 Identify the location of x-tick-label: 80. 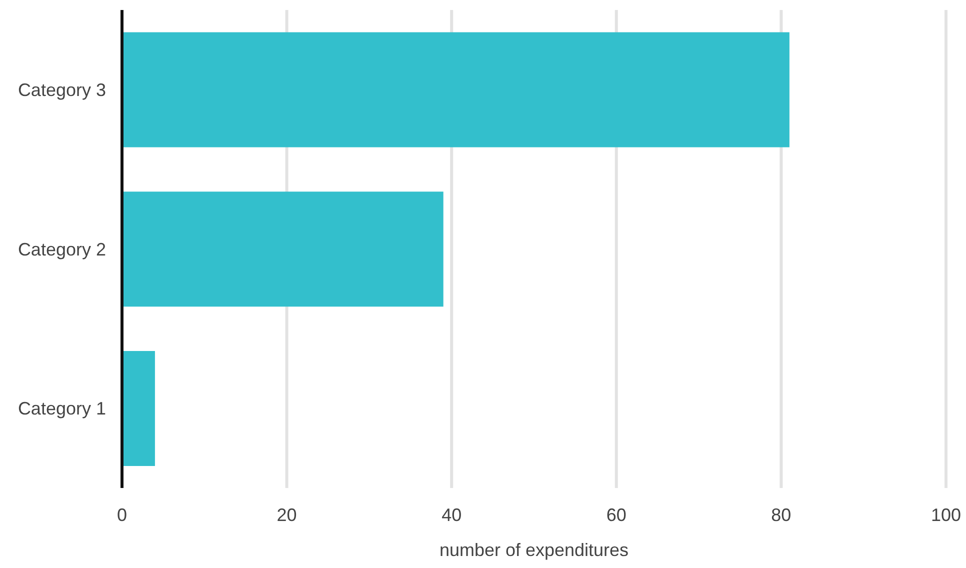
(781, 514).